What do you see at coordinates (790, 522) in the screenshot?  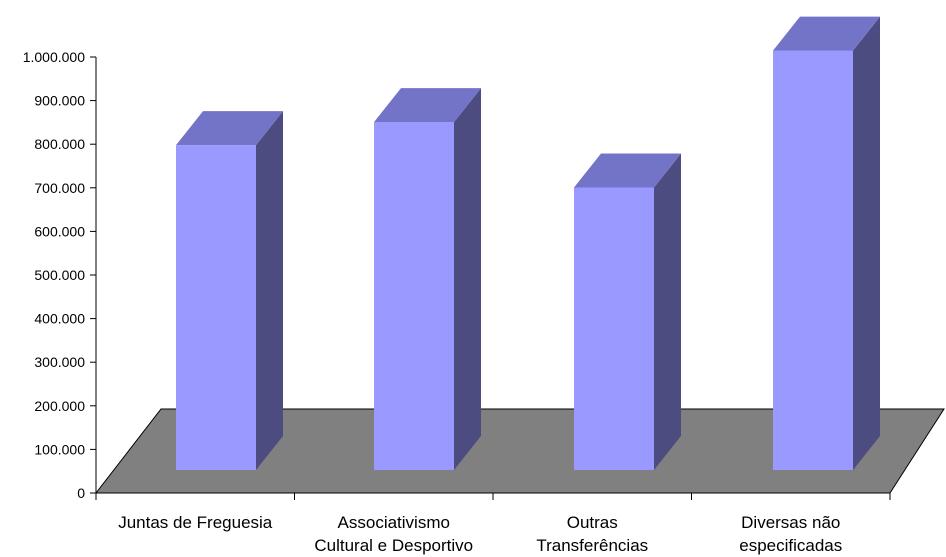 I see `x-category-label: Diversas não` at bounding box center [790, 522].